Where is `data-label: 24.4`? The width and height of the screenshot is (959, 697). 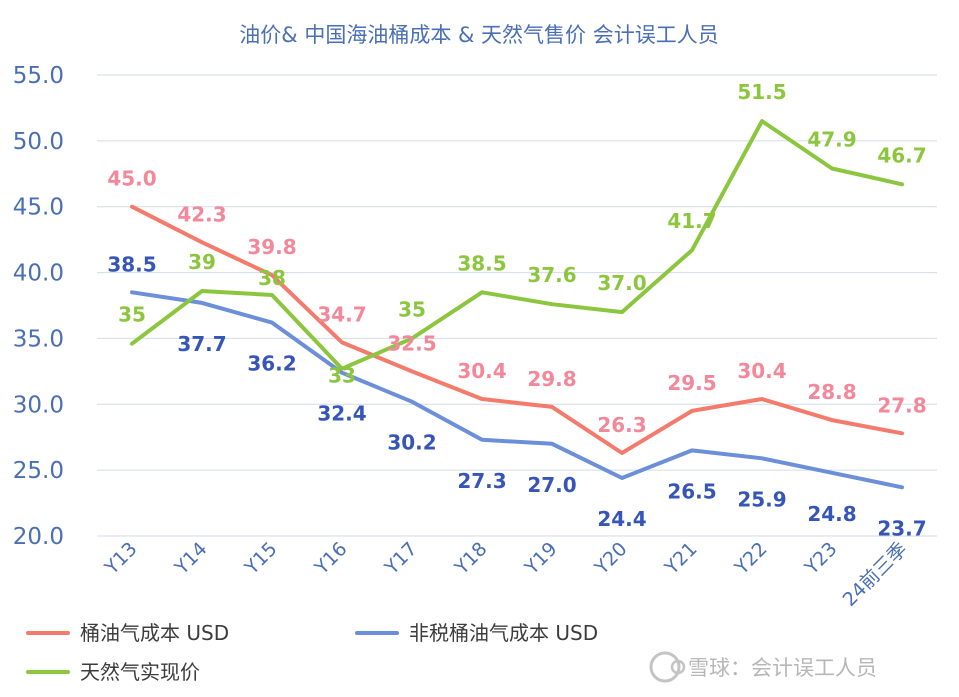 data-label: 24.4 is located at coordinates (621, 519).